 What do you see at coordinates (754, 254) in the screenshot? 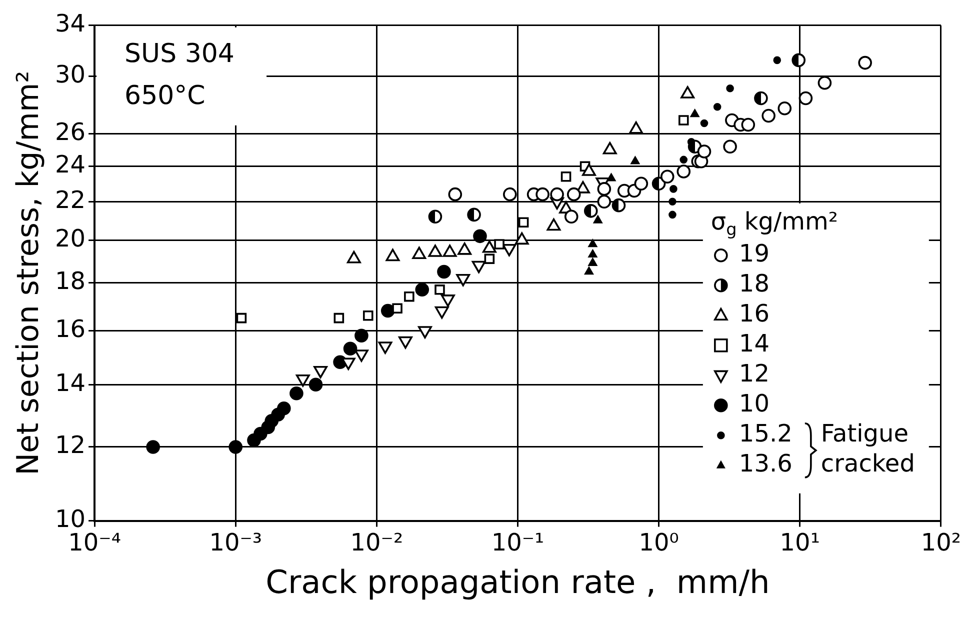
I see `legend-label: 19` at bounding box center [754, 254].